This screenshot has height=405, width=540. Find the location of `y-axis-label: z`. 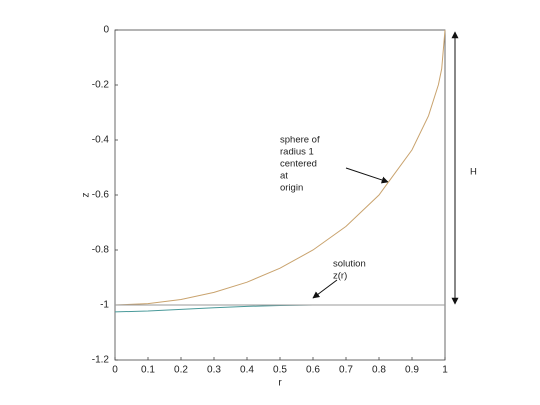

y-axis-label: z is located at coordinates (86, 195).